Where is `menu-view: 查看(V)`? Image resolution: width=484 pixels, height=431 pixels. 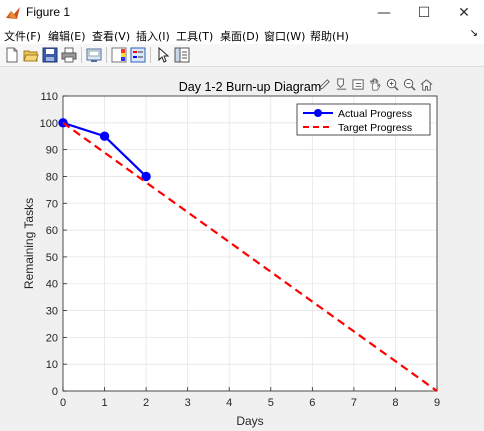 menu-view: 查看(V) is located at coordinates (111, 36).